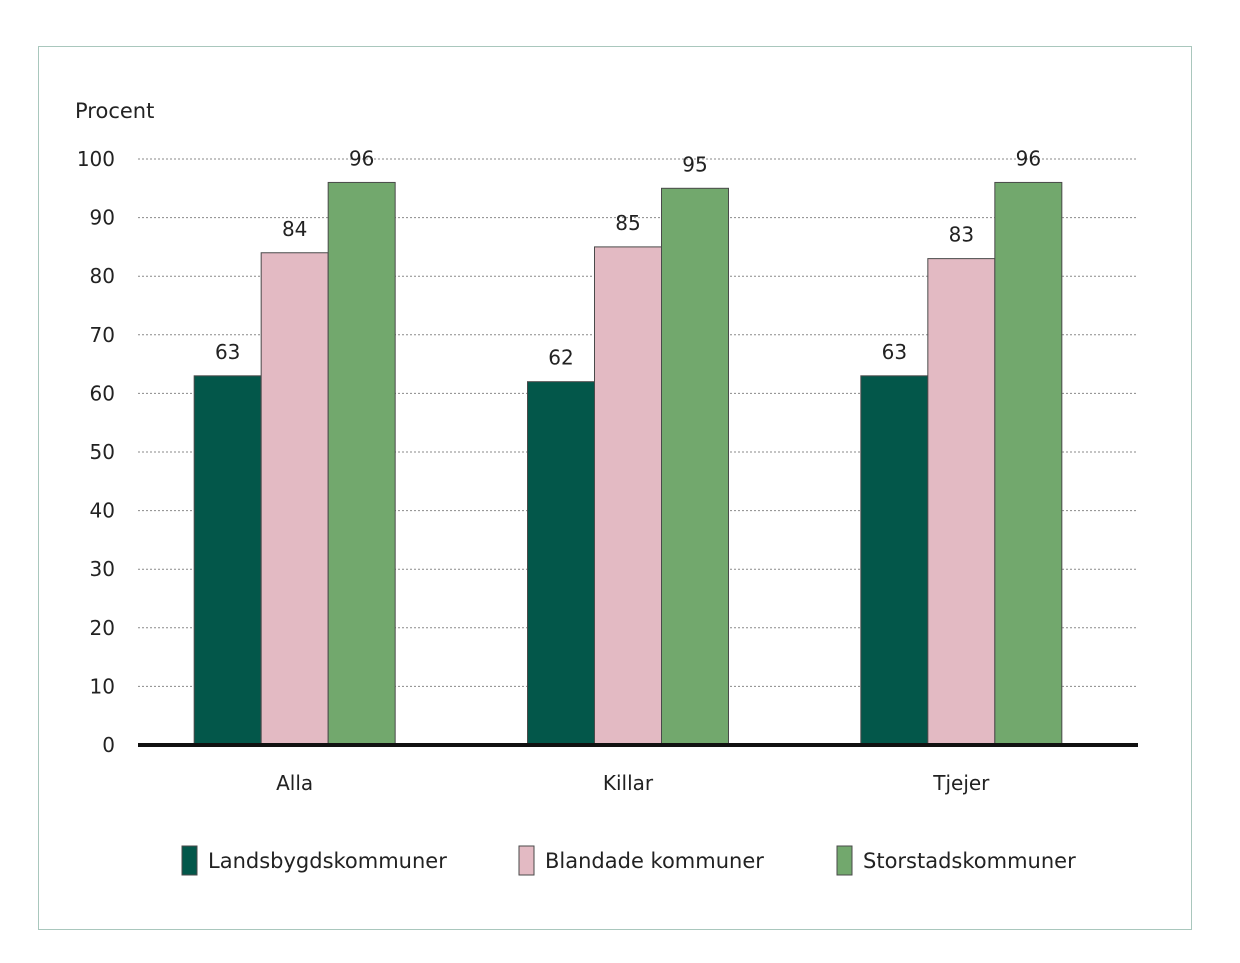 The image size is (1240, 963). I want to click on x-tick-label: Tjejer, so click(961, 783).